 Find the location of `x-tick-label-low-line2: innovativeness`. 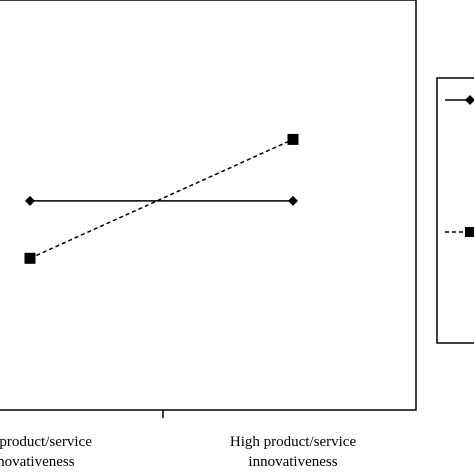

x-tick-label-low-line2: innovativeness is located at coordinates (37, 462).